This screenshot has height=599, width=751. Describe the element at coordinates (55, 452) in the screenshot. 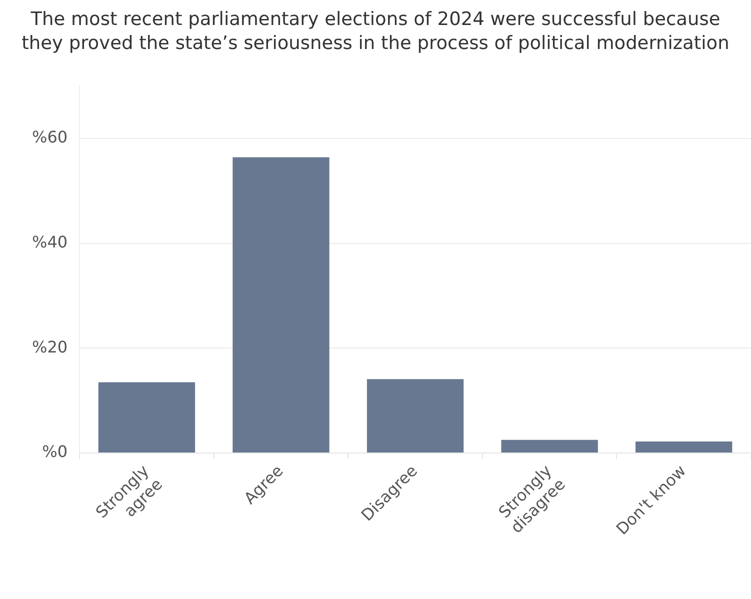

I see `y-tick-label: %0` at that location.